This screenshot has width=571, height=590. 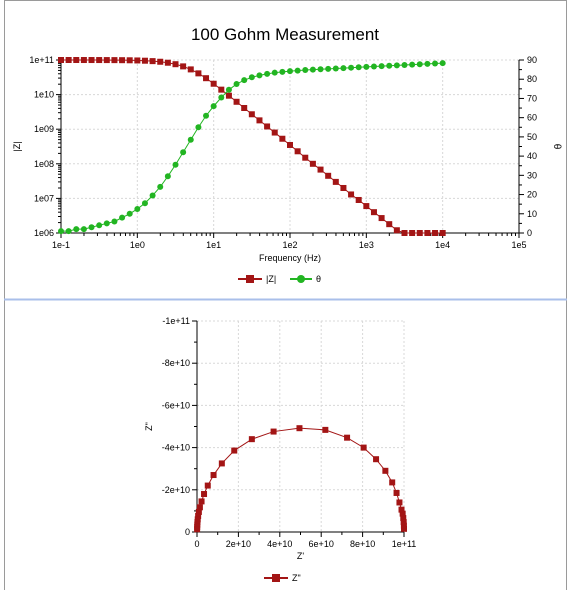 What do you see at coordinates (300, 478) in the screenshot?
I see `nyquist-series-line` at bounding box center [300, 478].